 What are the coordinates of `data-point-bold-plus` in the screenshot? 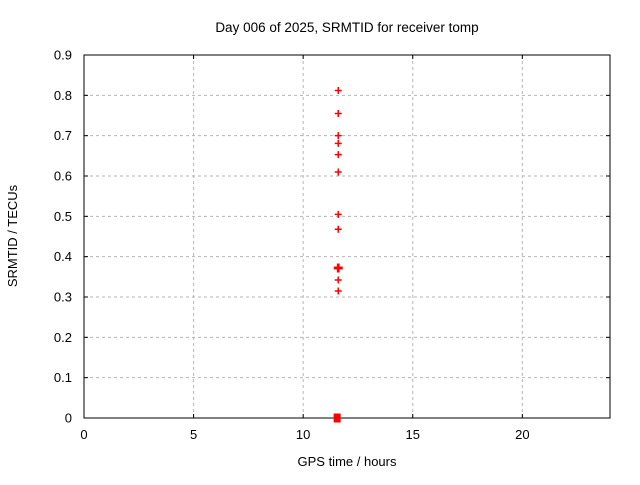 It's located at (338, 268).